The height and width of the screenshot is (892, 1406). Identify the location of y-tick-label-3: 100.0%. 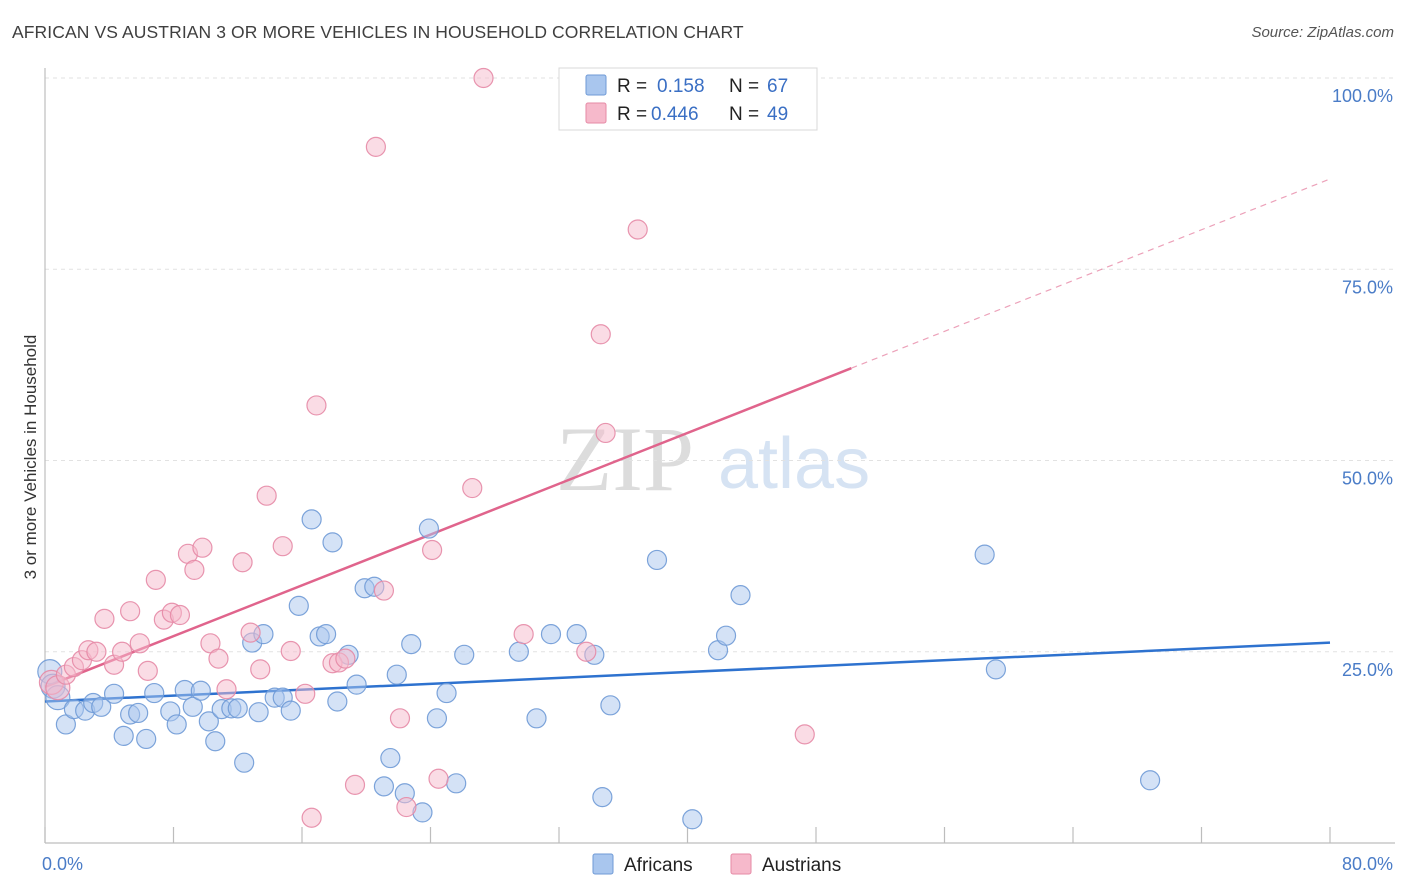
(1362, 96).